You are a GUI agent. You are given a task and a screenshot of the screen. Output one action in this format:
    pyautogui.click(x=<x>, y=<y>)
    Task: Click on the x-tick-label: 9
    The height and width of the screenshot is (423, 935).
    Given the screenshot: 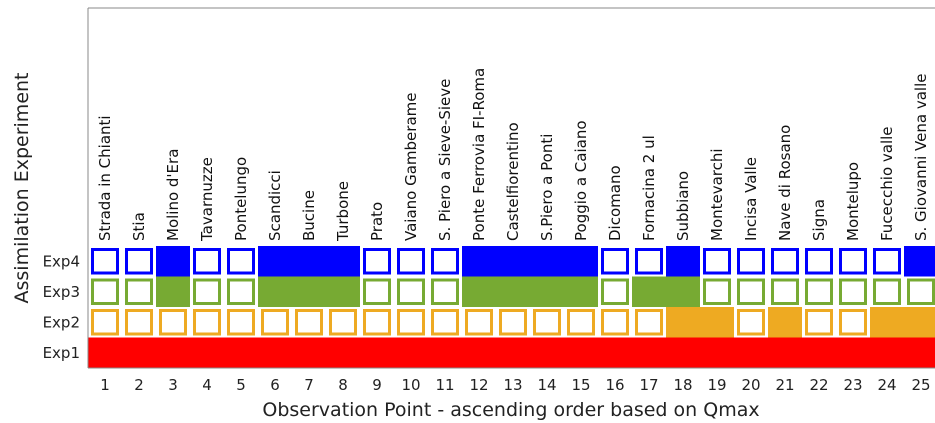 What is the action you would take?
    pyautogui.click(x=377, y=385)
    